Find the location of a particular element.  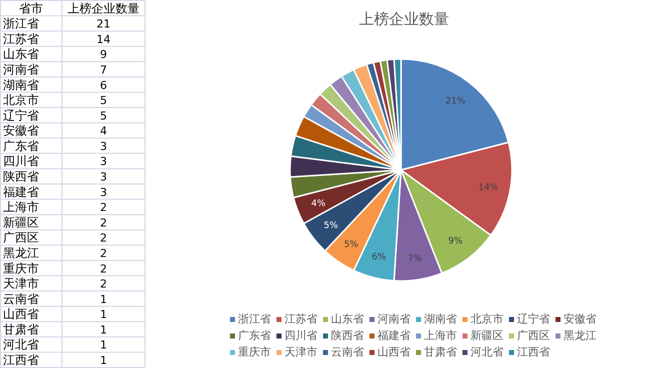

data-label: 21% is located at coordinates (455, 101).